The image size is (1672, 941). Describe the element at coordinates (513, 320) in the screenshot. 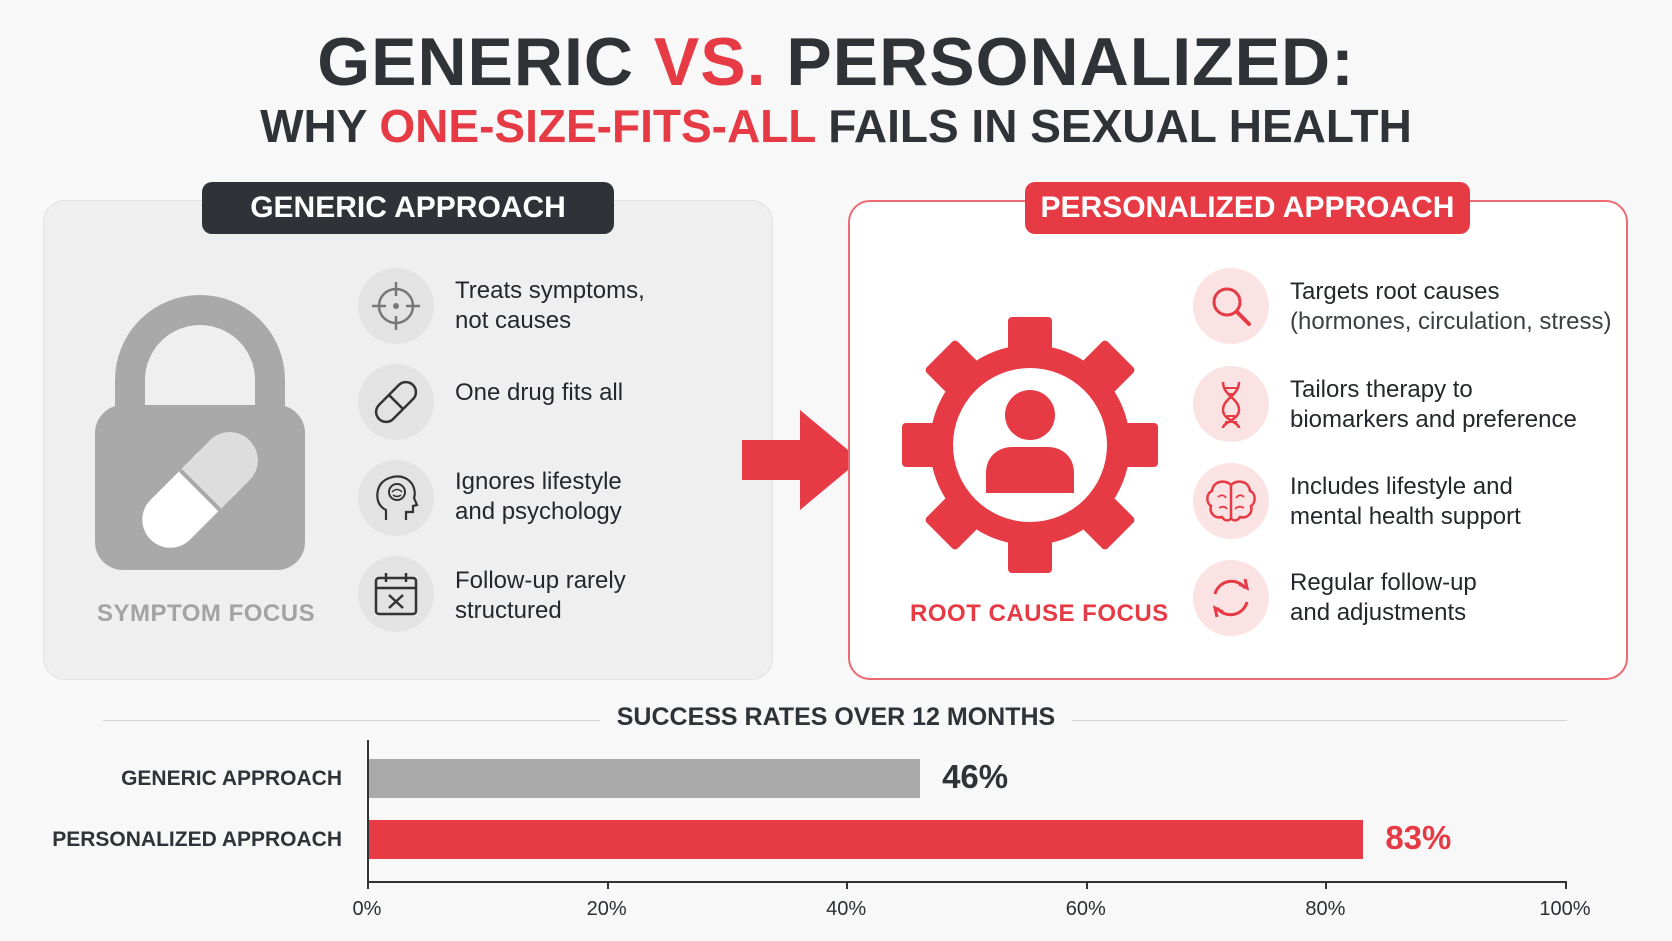

I see `feature-line: not causes` at that location.